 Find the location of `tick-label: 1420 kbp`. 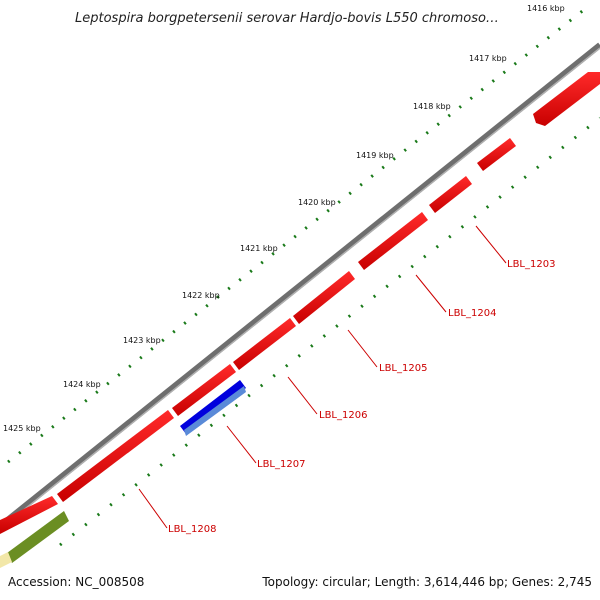

tick-label: 1420 kbp is located at coordinates (317, 202).